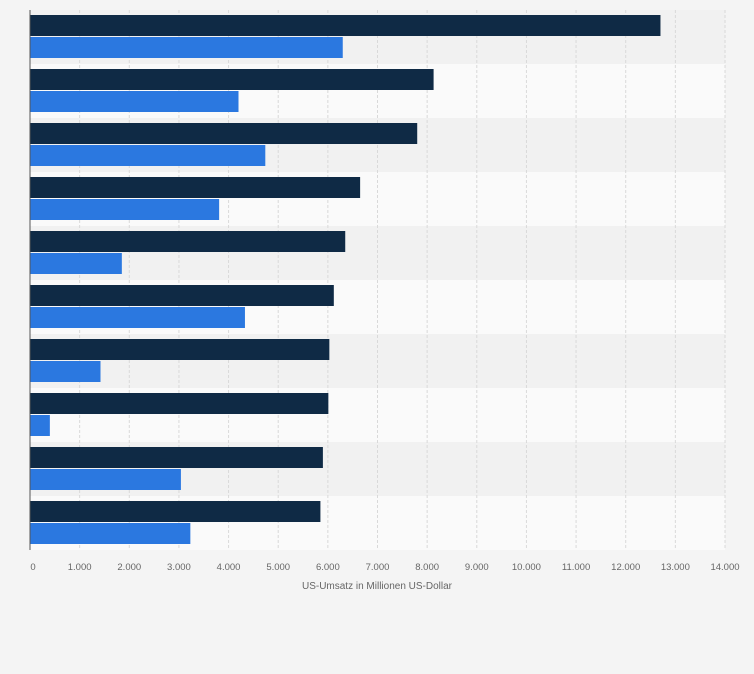 This screenshot has width=754, height=674. What do you see at coordinates (724, 567) in the screenshot?
I see `x-tick-label: 14.000` at bounding box center [724, 567].